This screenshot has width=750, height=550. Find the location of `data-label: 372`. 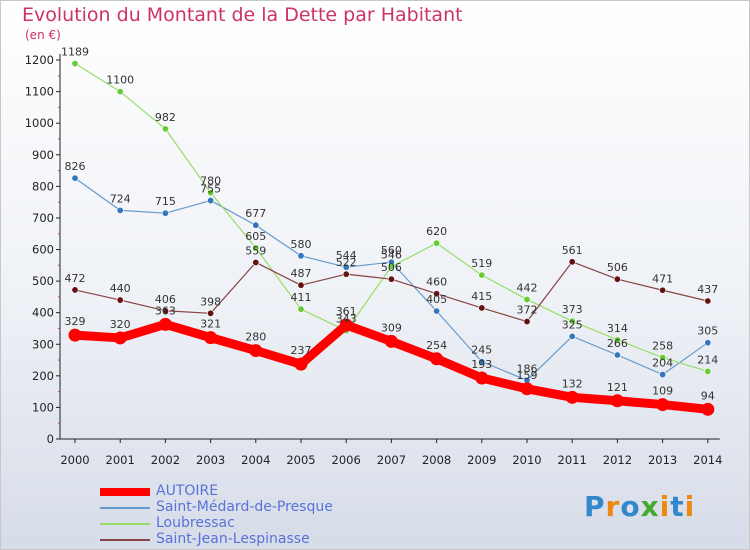

data-label: 372 is located at coordinates (527, 310).